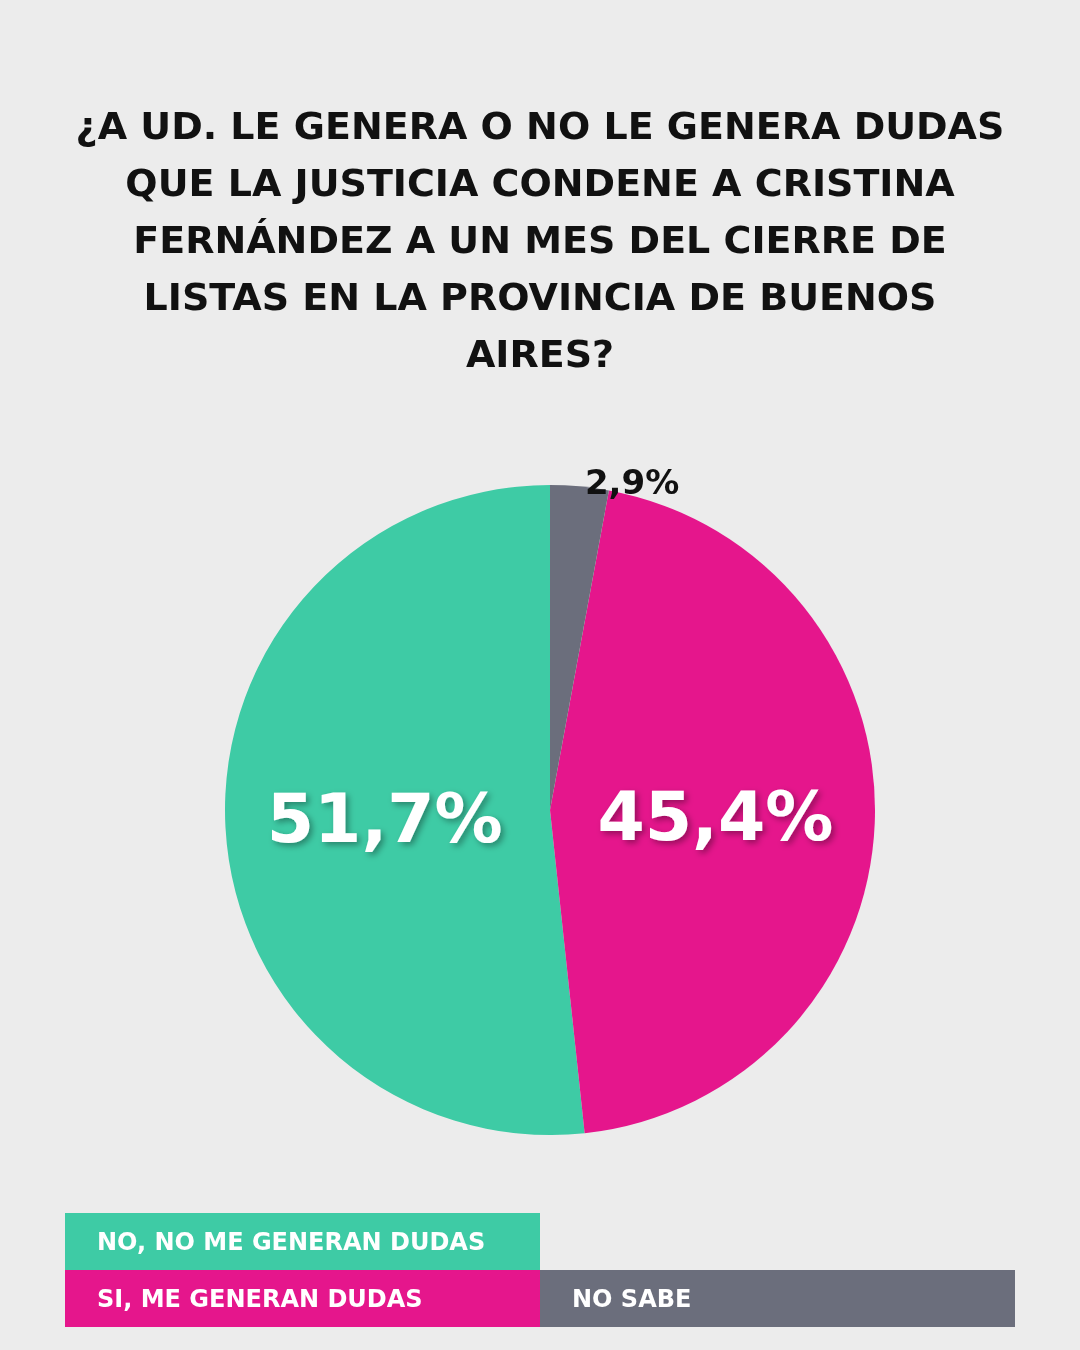  I want to click on legend-label: NO SABE, so click(632, 1299).